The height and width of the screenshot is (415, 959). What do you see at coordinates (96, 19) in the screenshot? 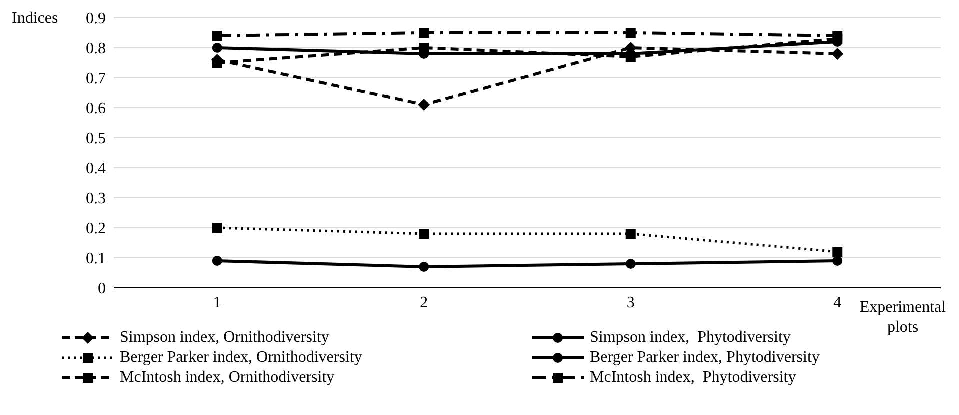
I see `y-tick-label: 0.9` at bounding box center [96, 19].